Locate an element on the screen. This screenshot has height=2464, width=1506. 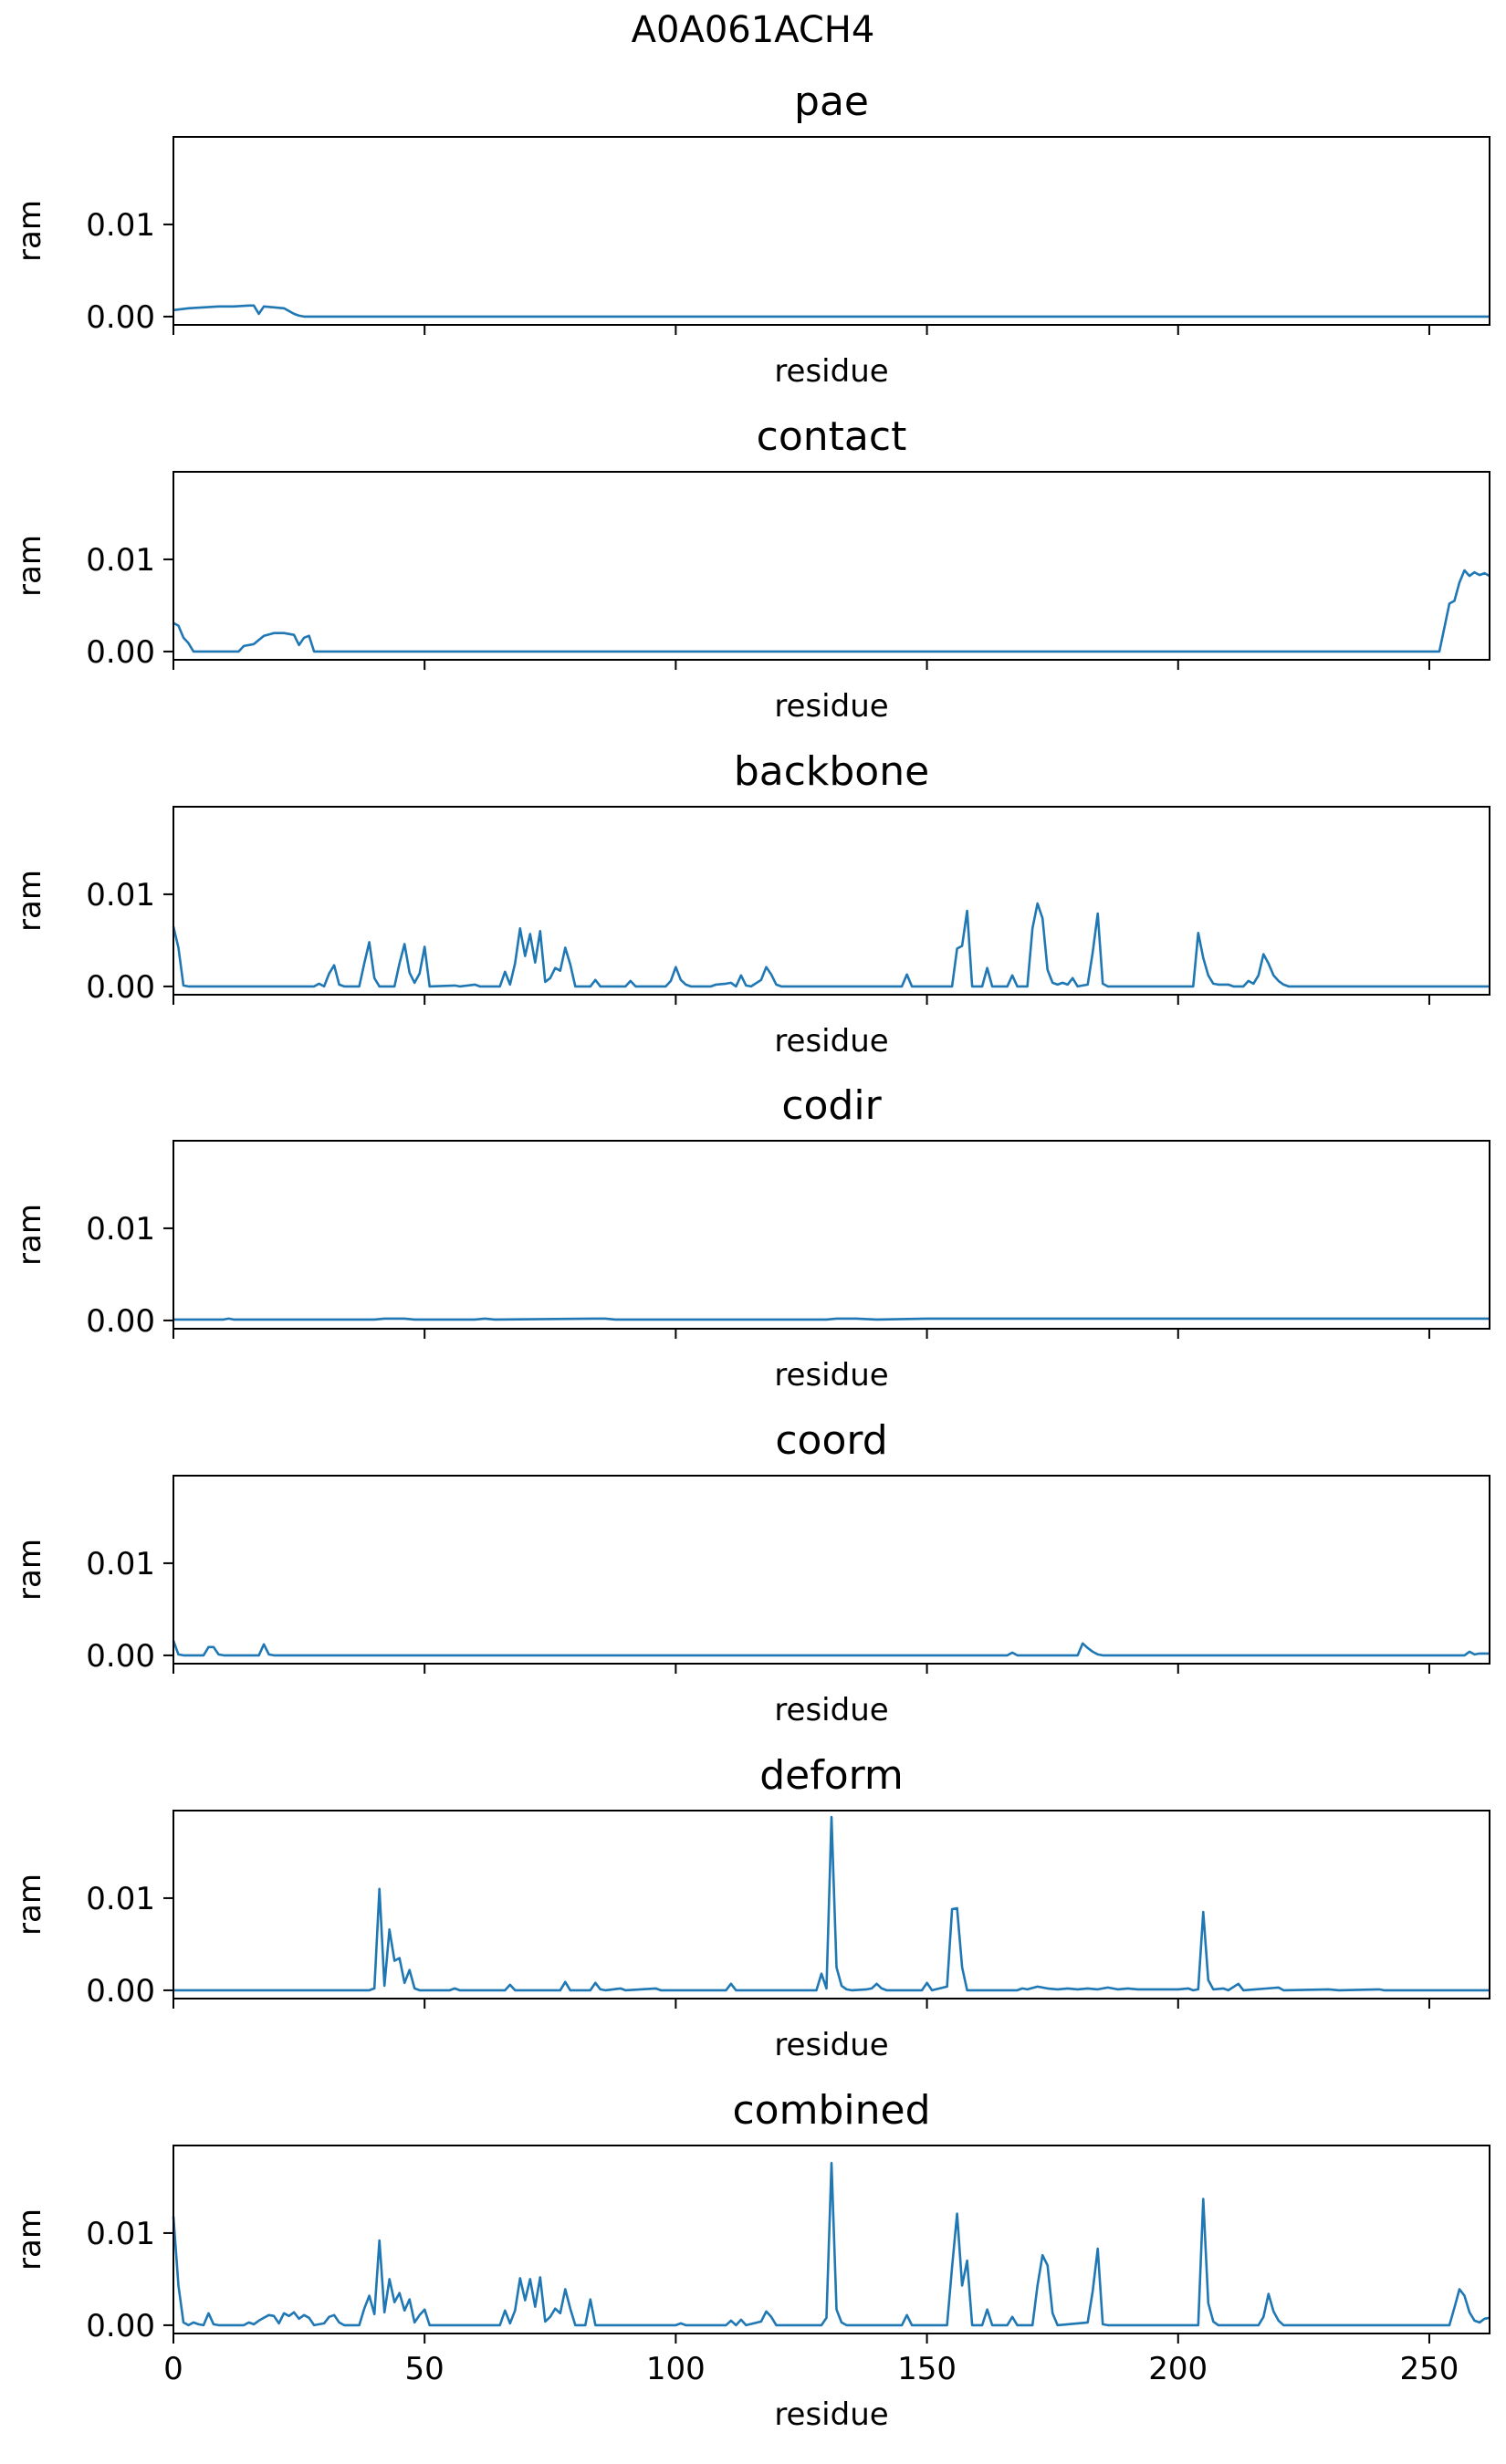
subplot-contact: contact 0.00 0.01 residue ram is located at coordinates (751, 569).